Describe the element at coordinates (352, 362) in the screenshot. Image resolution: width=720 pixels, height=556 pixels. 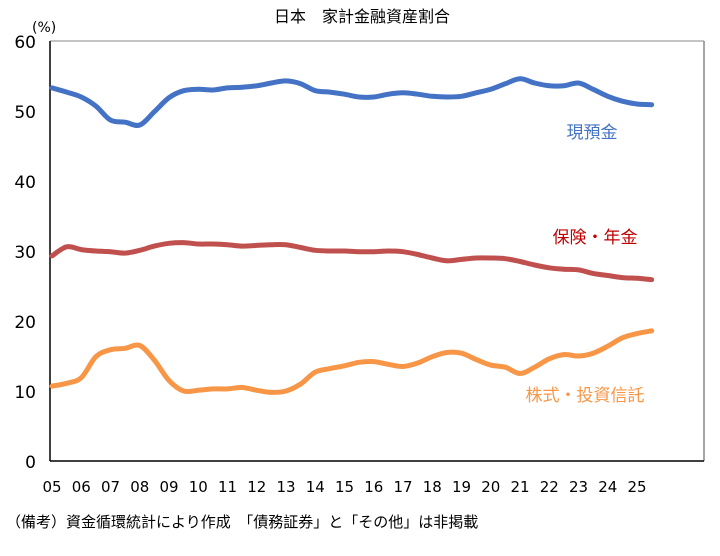
I see `series-stocks-funds-line` at that location.